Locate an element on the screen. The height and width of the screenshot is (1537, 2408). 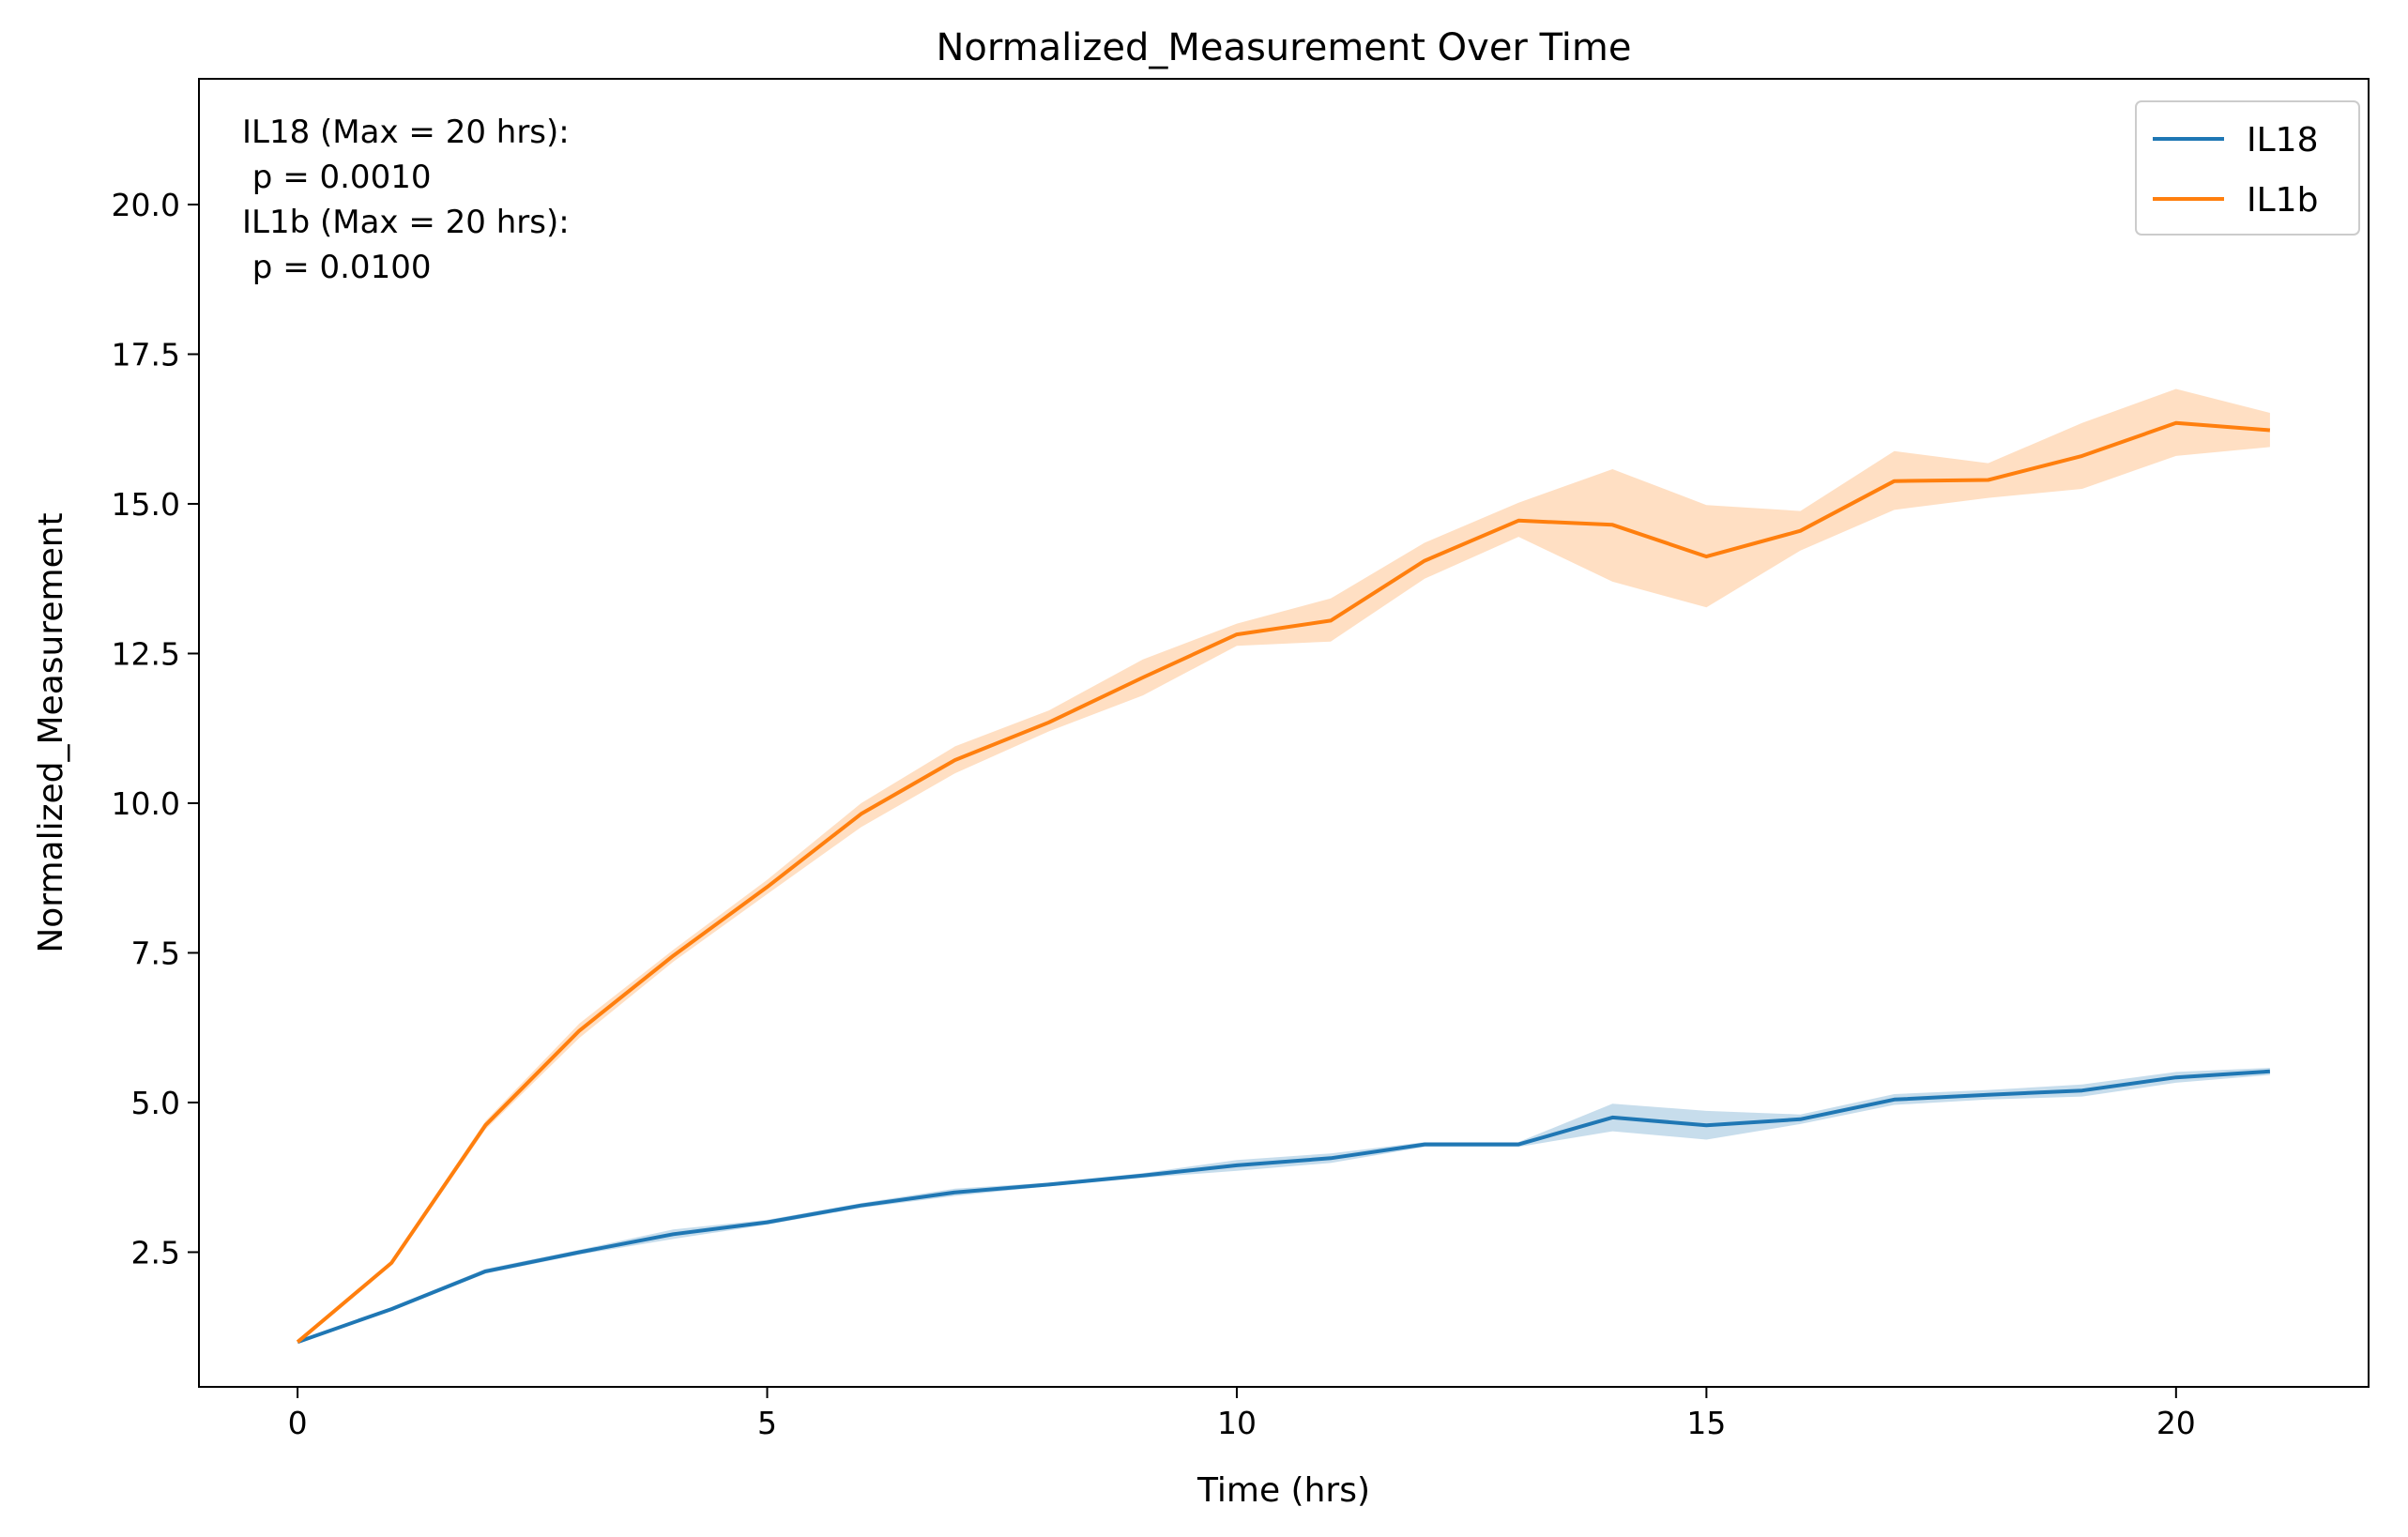
y-tick-label: 2.5 is located at coordinates (155, 1252).